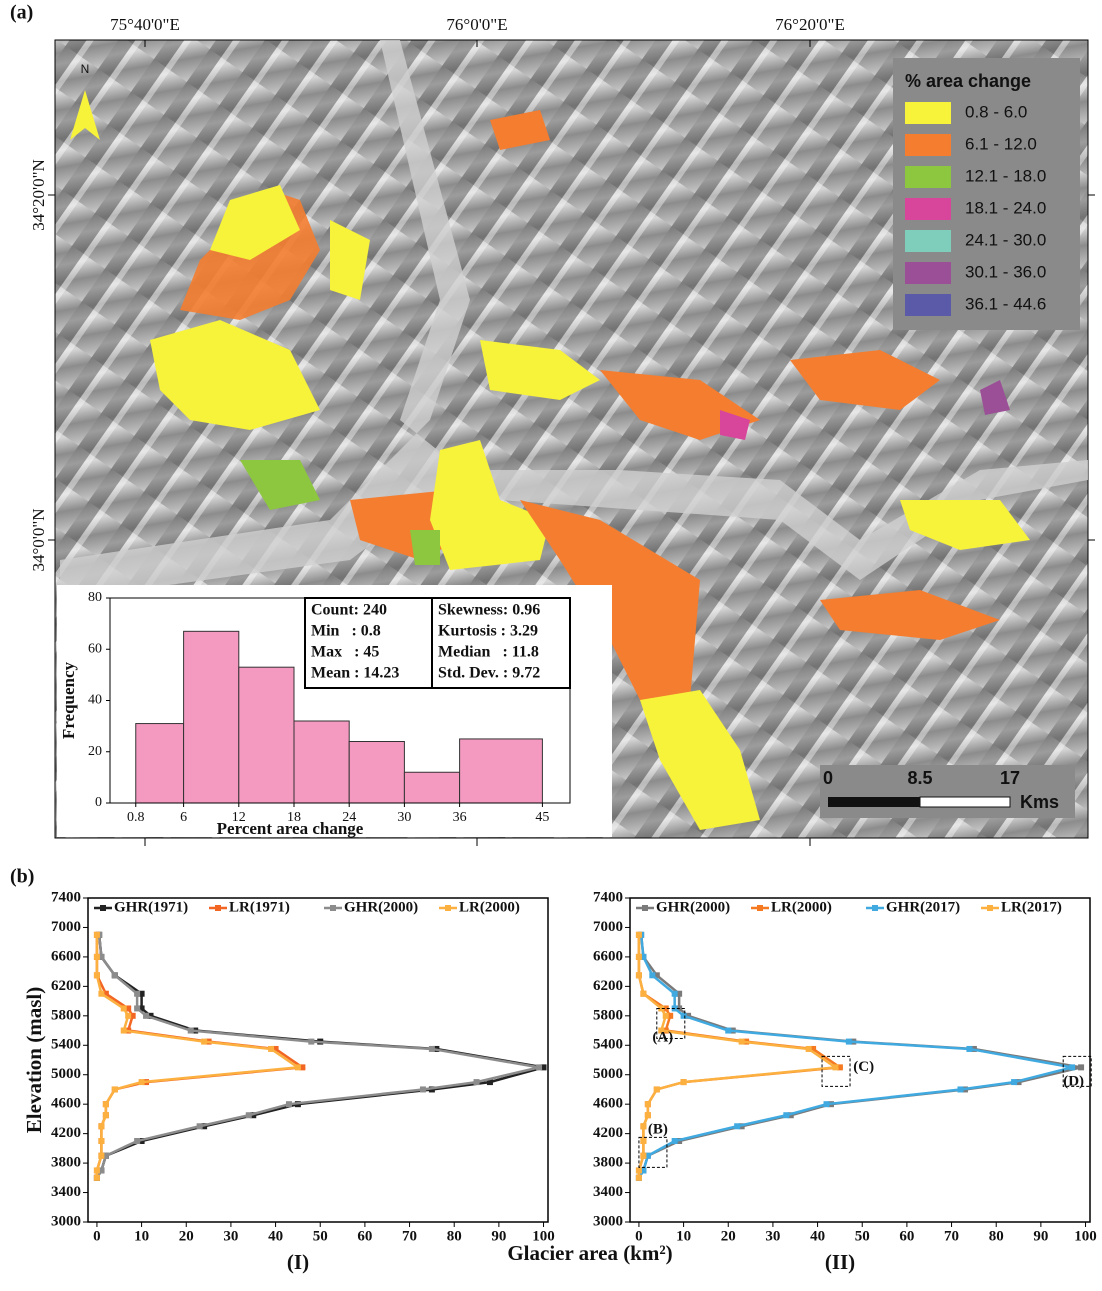 This screenshot has width=1102, height=1291. I want to click on north-label: N, so click(85, 69).